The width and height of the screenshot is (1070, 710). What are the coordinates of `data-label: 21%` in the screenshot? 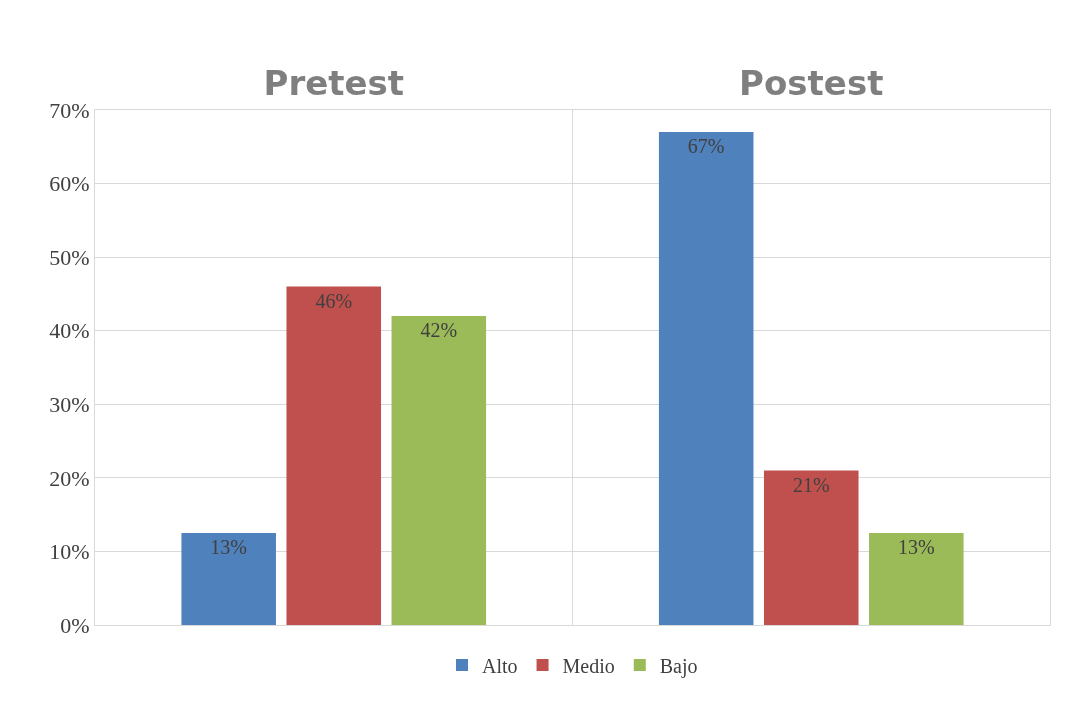 It's located at (811, 484).